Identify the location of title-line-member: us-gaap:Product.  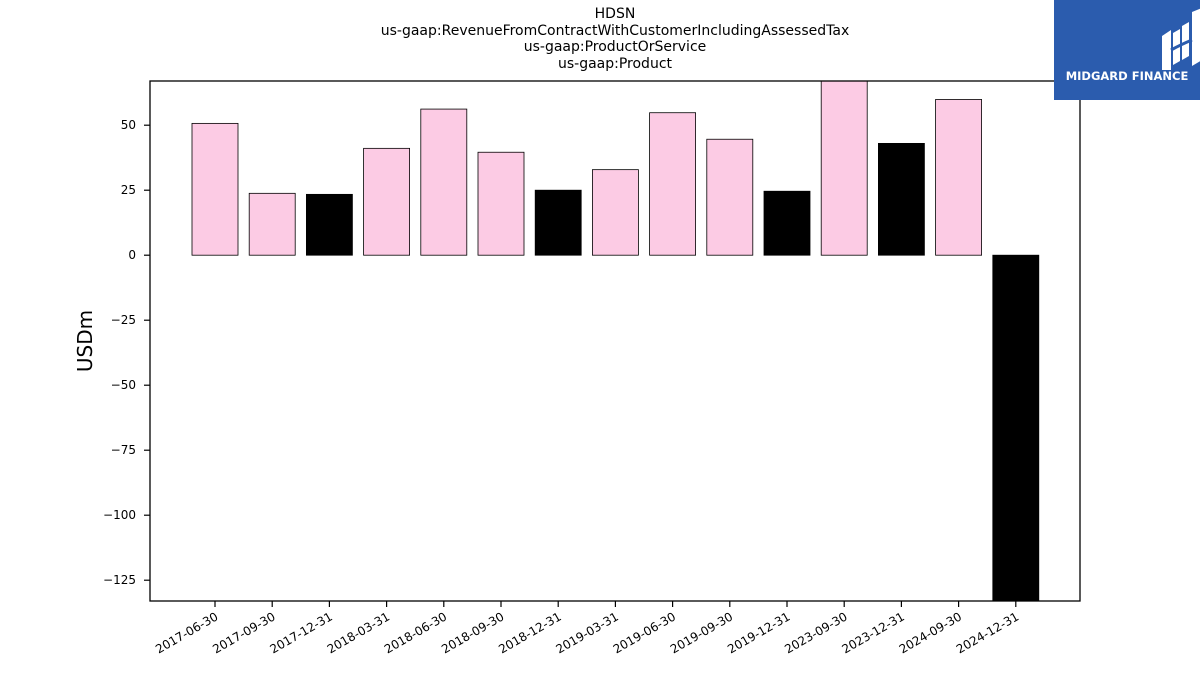
(615, 63).